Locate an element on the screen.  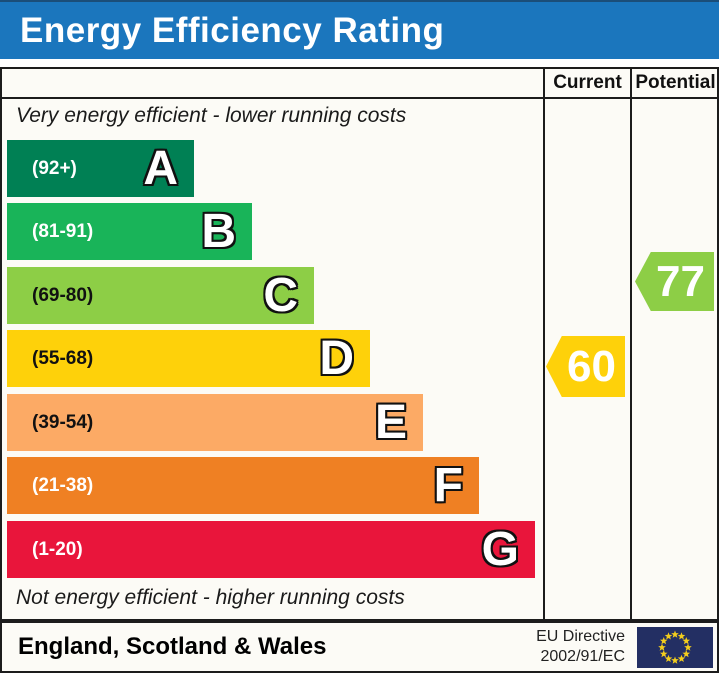
column-header-current: Current is located at coordinates (587, 82).